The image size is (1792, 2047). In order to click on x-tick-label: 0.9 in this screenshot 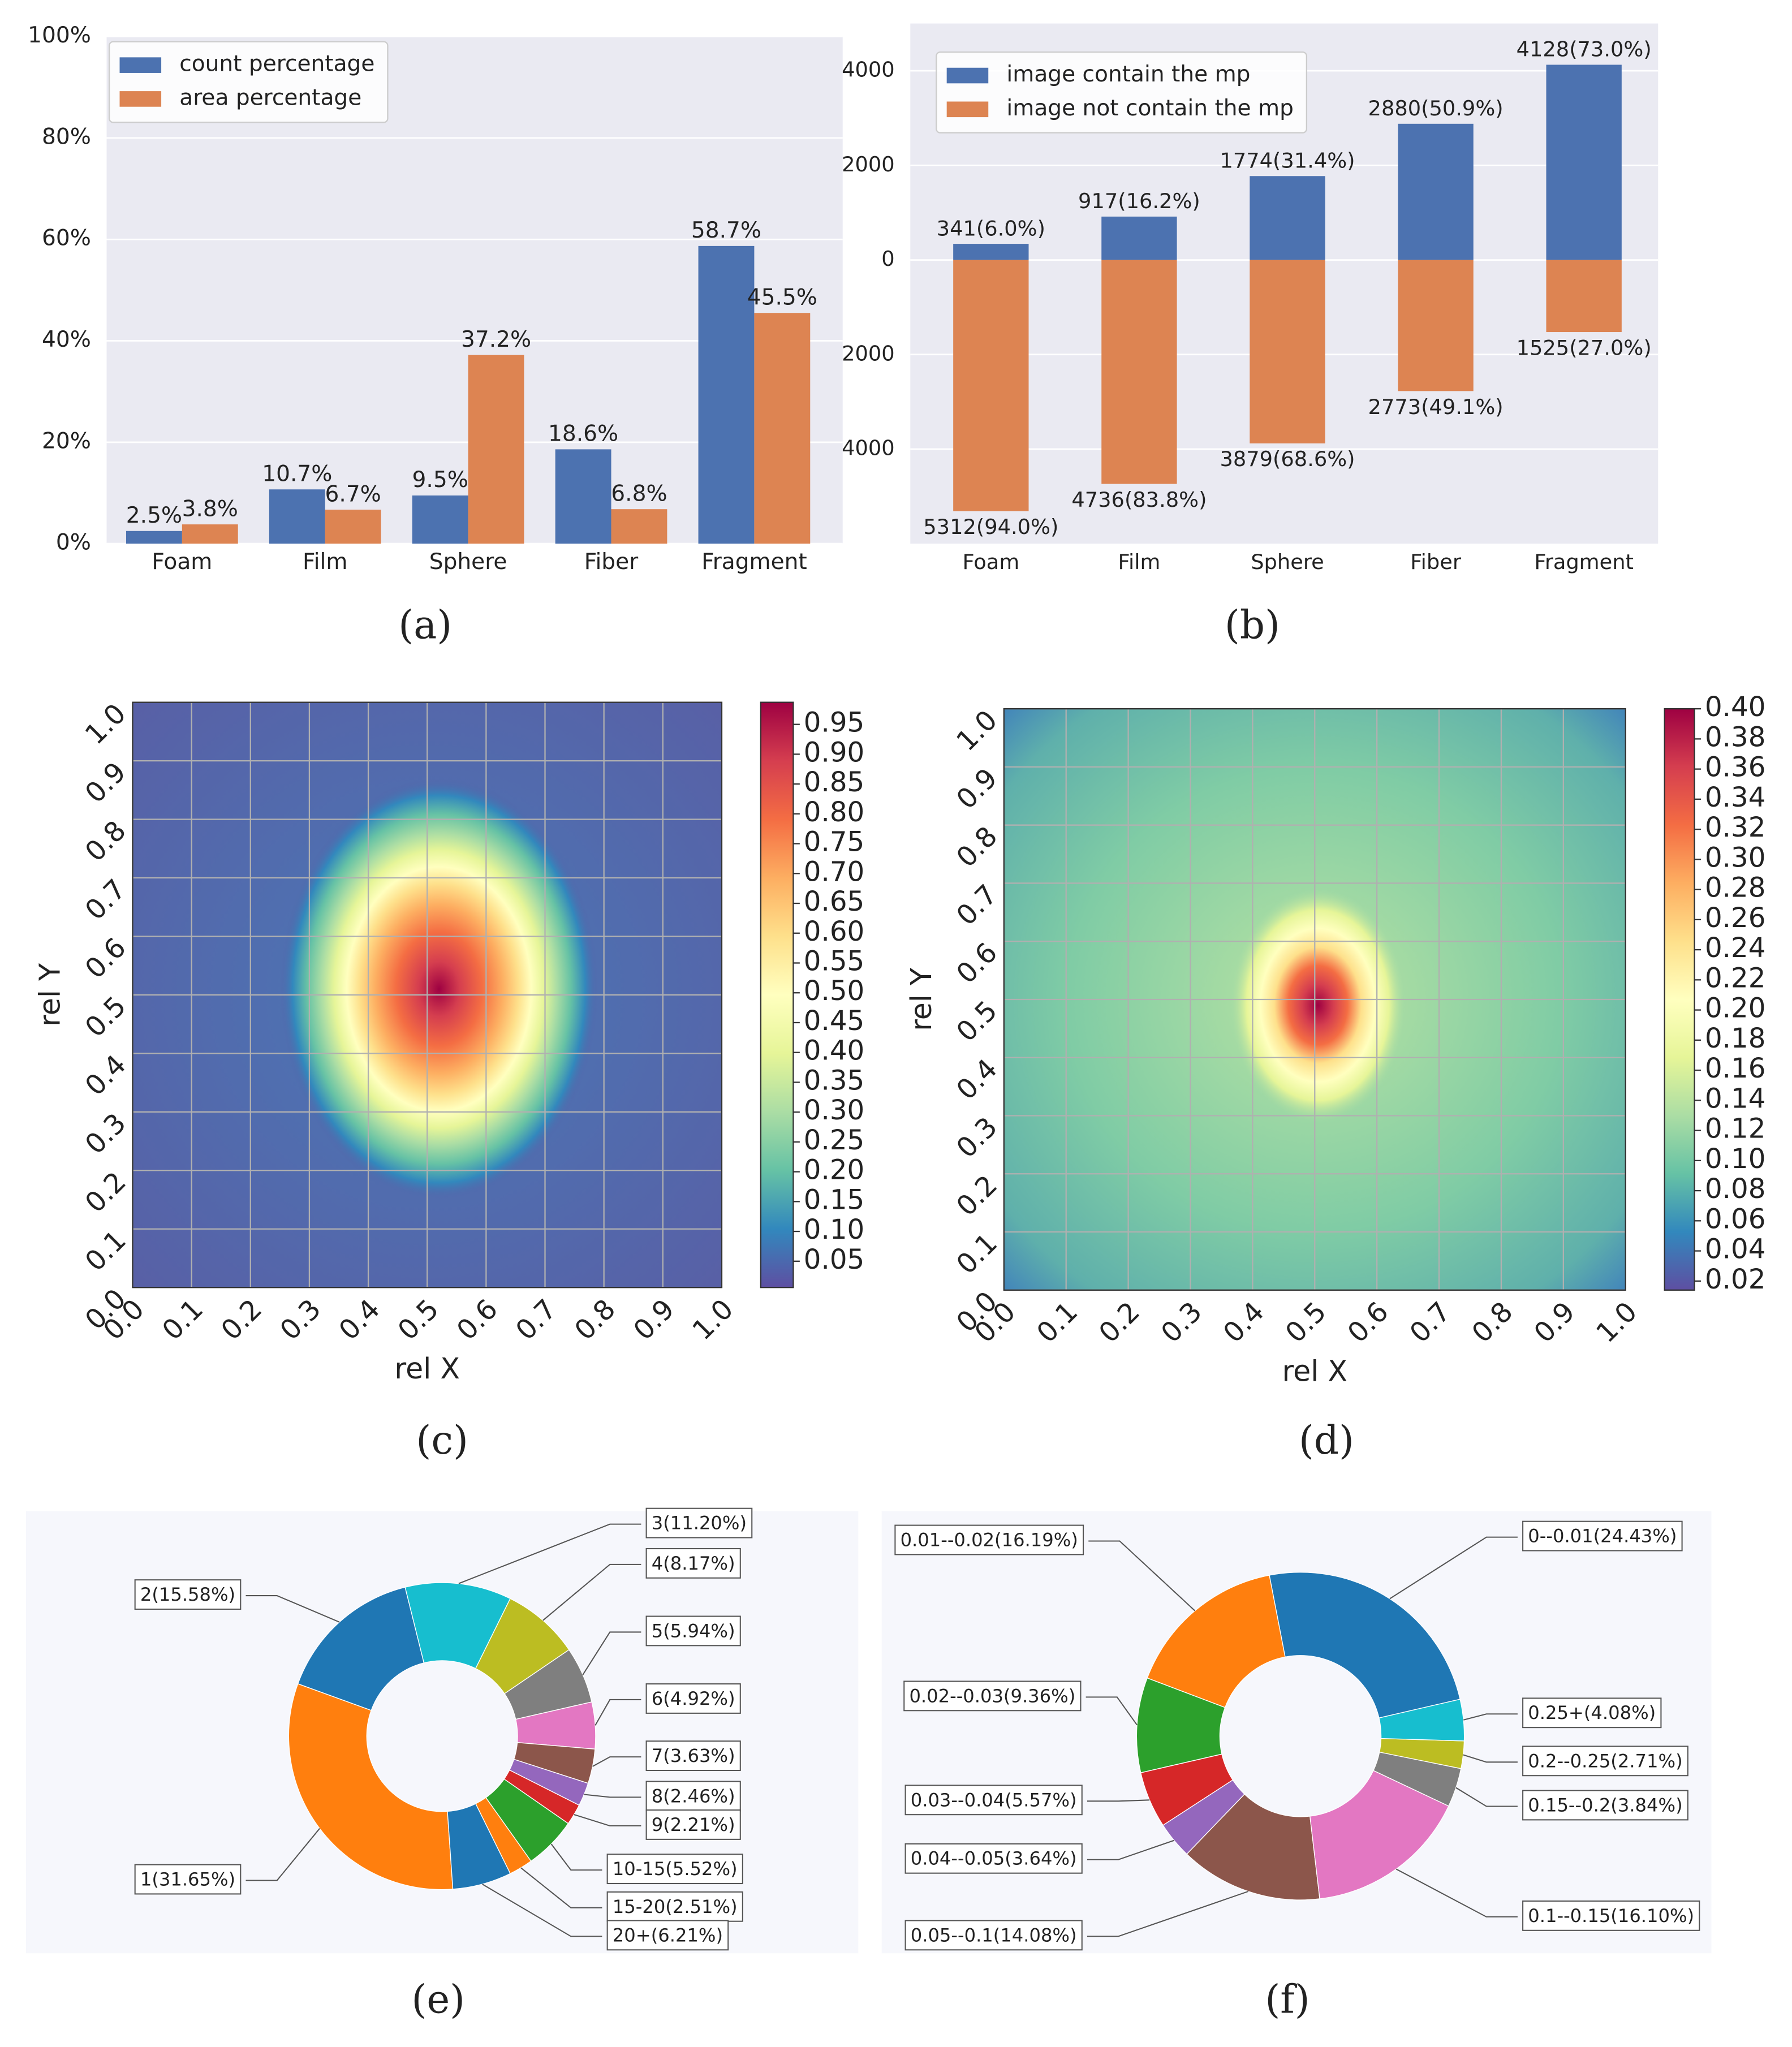, I will do `click(1554, 1322)`.